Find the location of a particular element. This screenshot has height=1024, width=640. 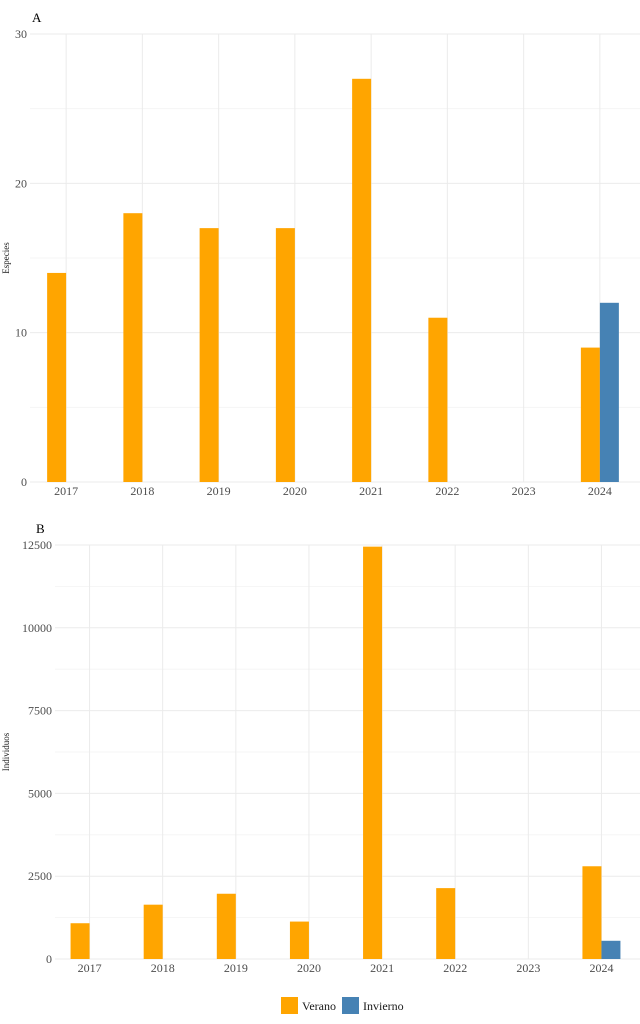

y-tick-label: 10 is located at coordinates (21, 333).